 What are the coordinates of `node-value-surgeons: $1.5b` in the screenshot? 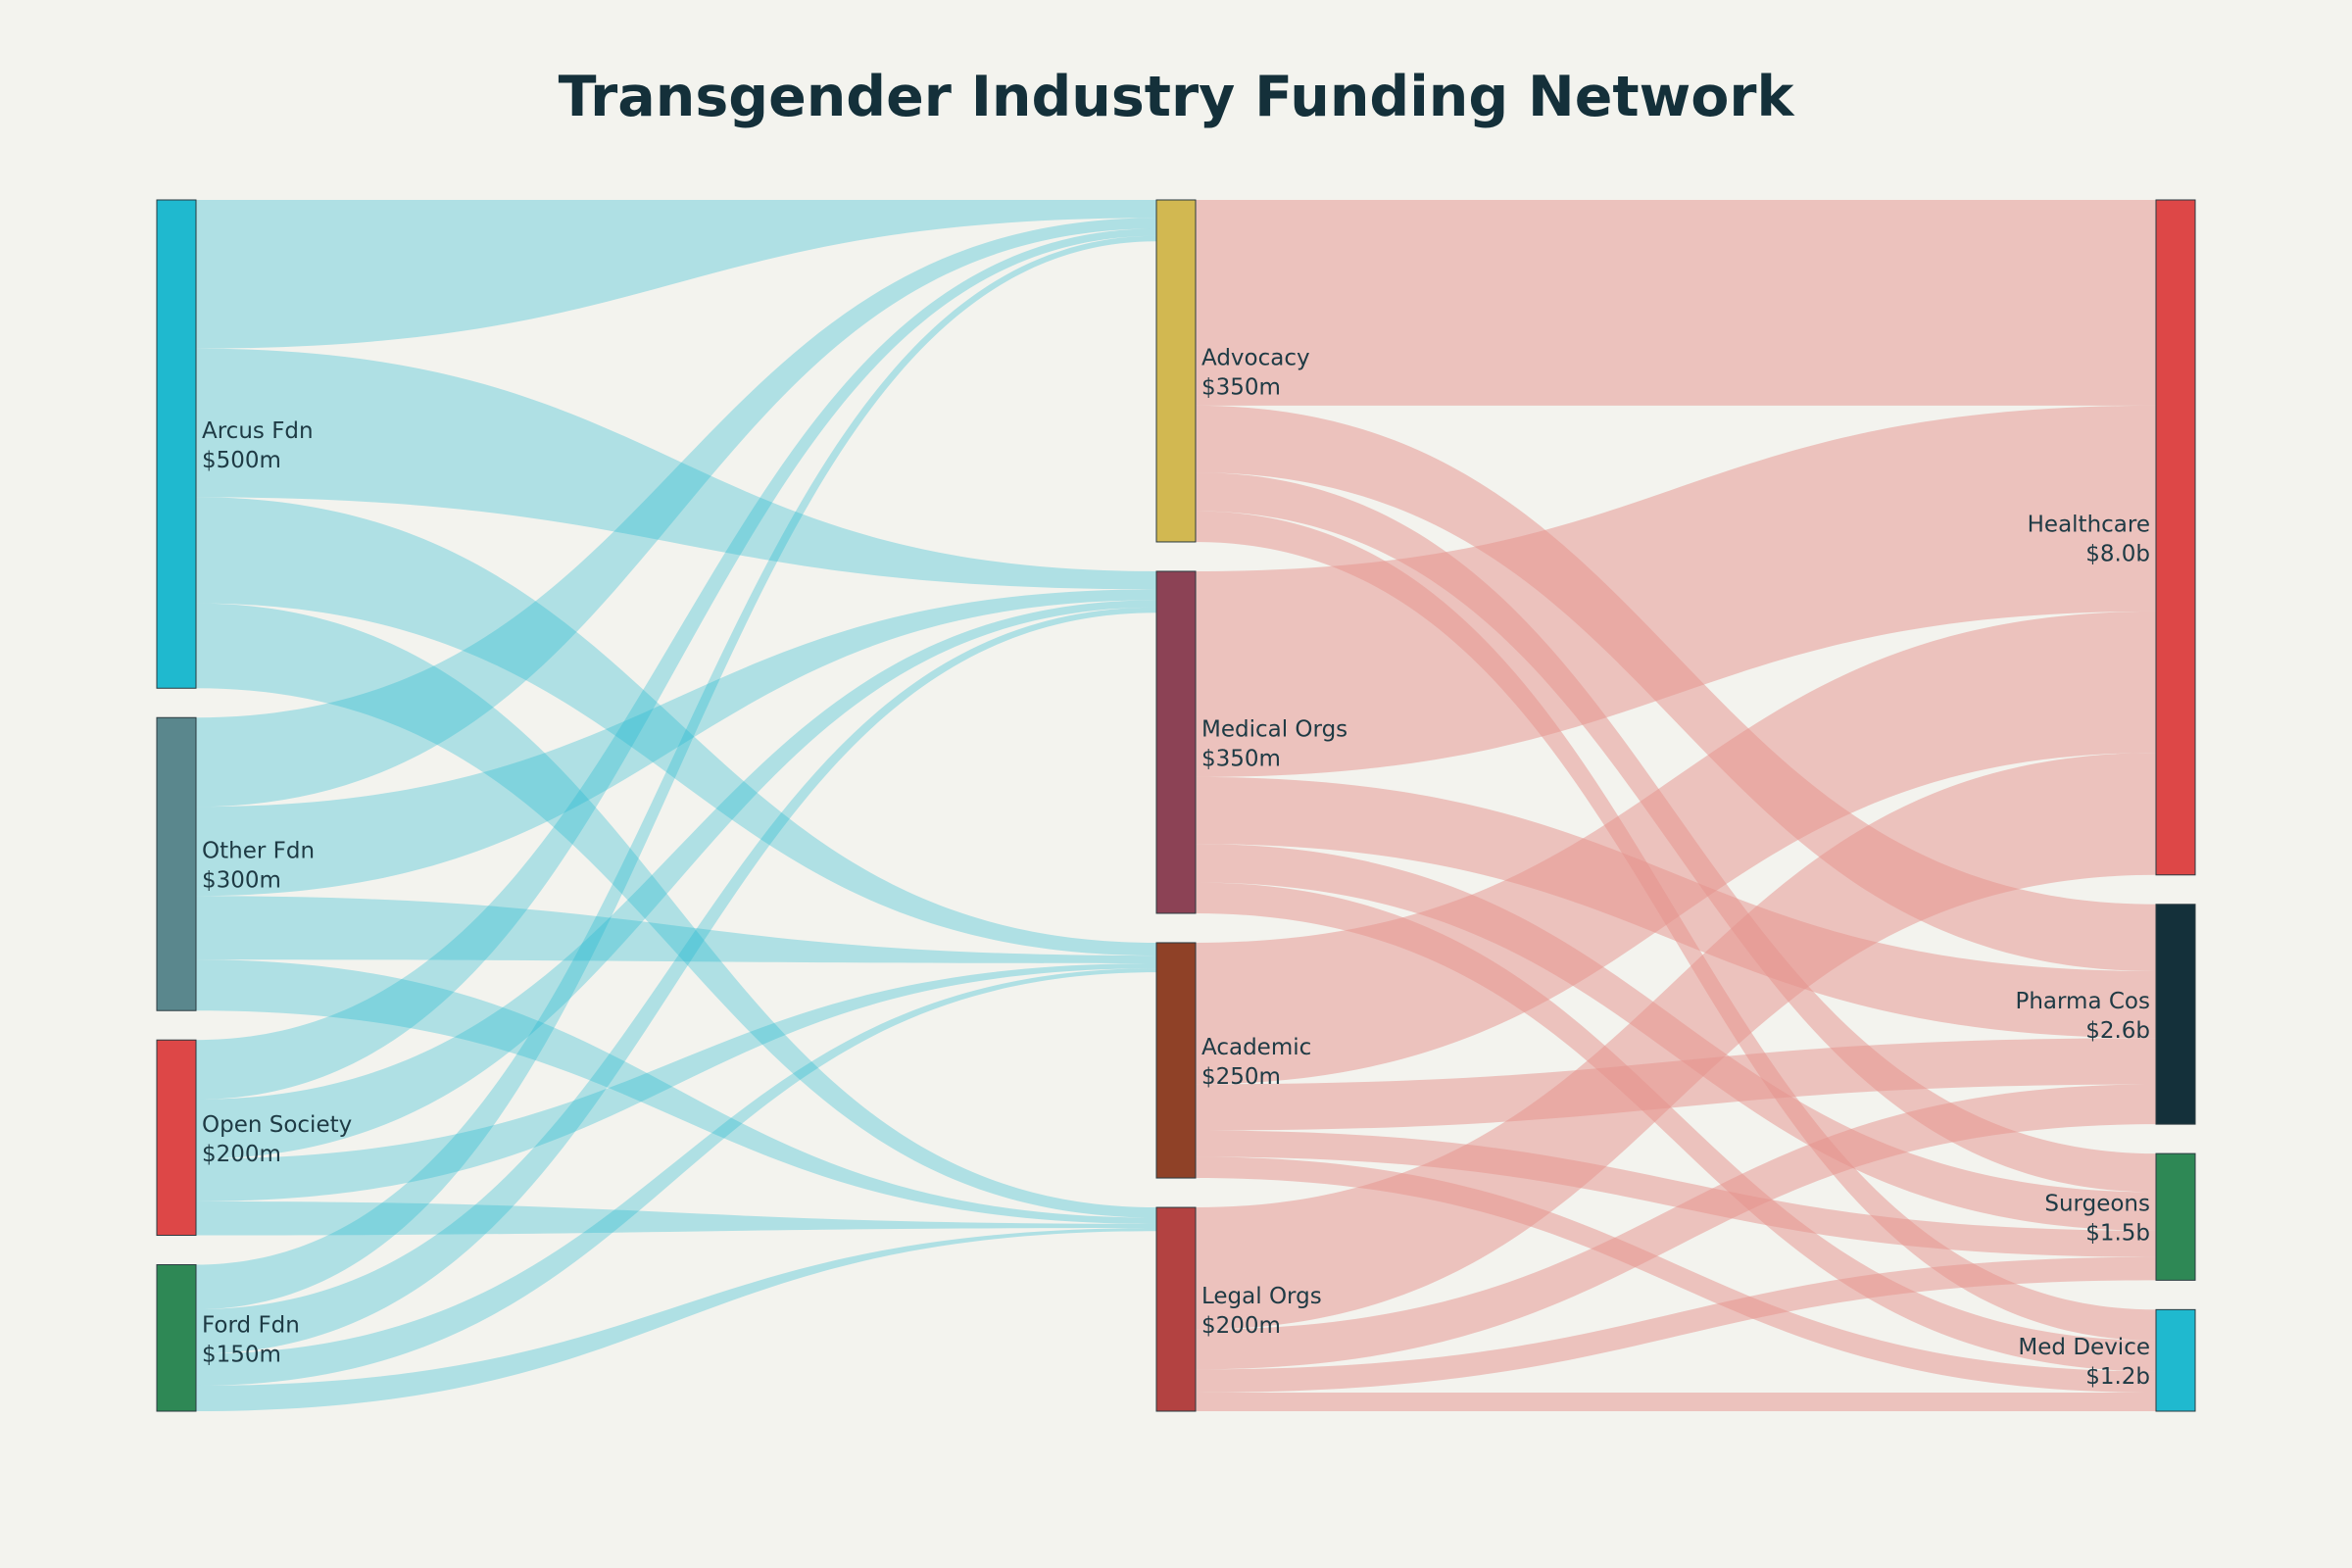 It's located at (2117, 1234).